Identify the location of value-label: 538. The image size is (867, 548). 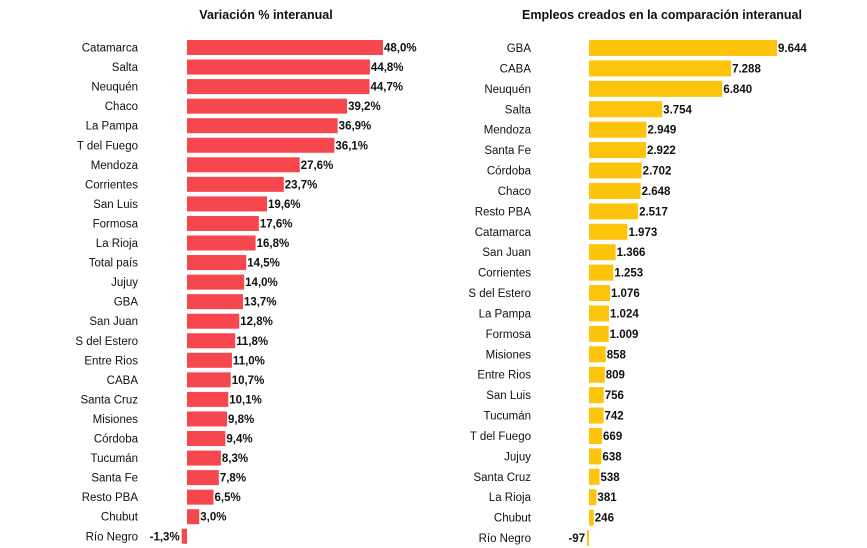
(610, 478).